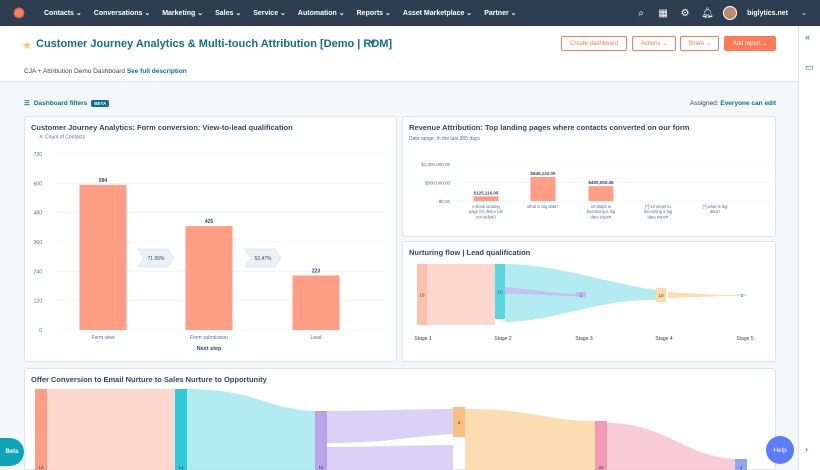 The image size is (820, 470). Describe the element at coordinates (41, 467) in the screenshot. I see `sankey-node-value: 14` at that location.